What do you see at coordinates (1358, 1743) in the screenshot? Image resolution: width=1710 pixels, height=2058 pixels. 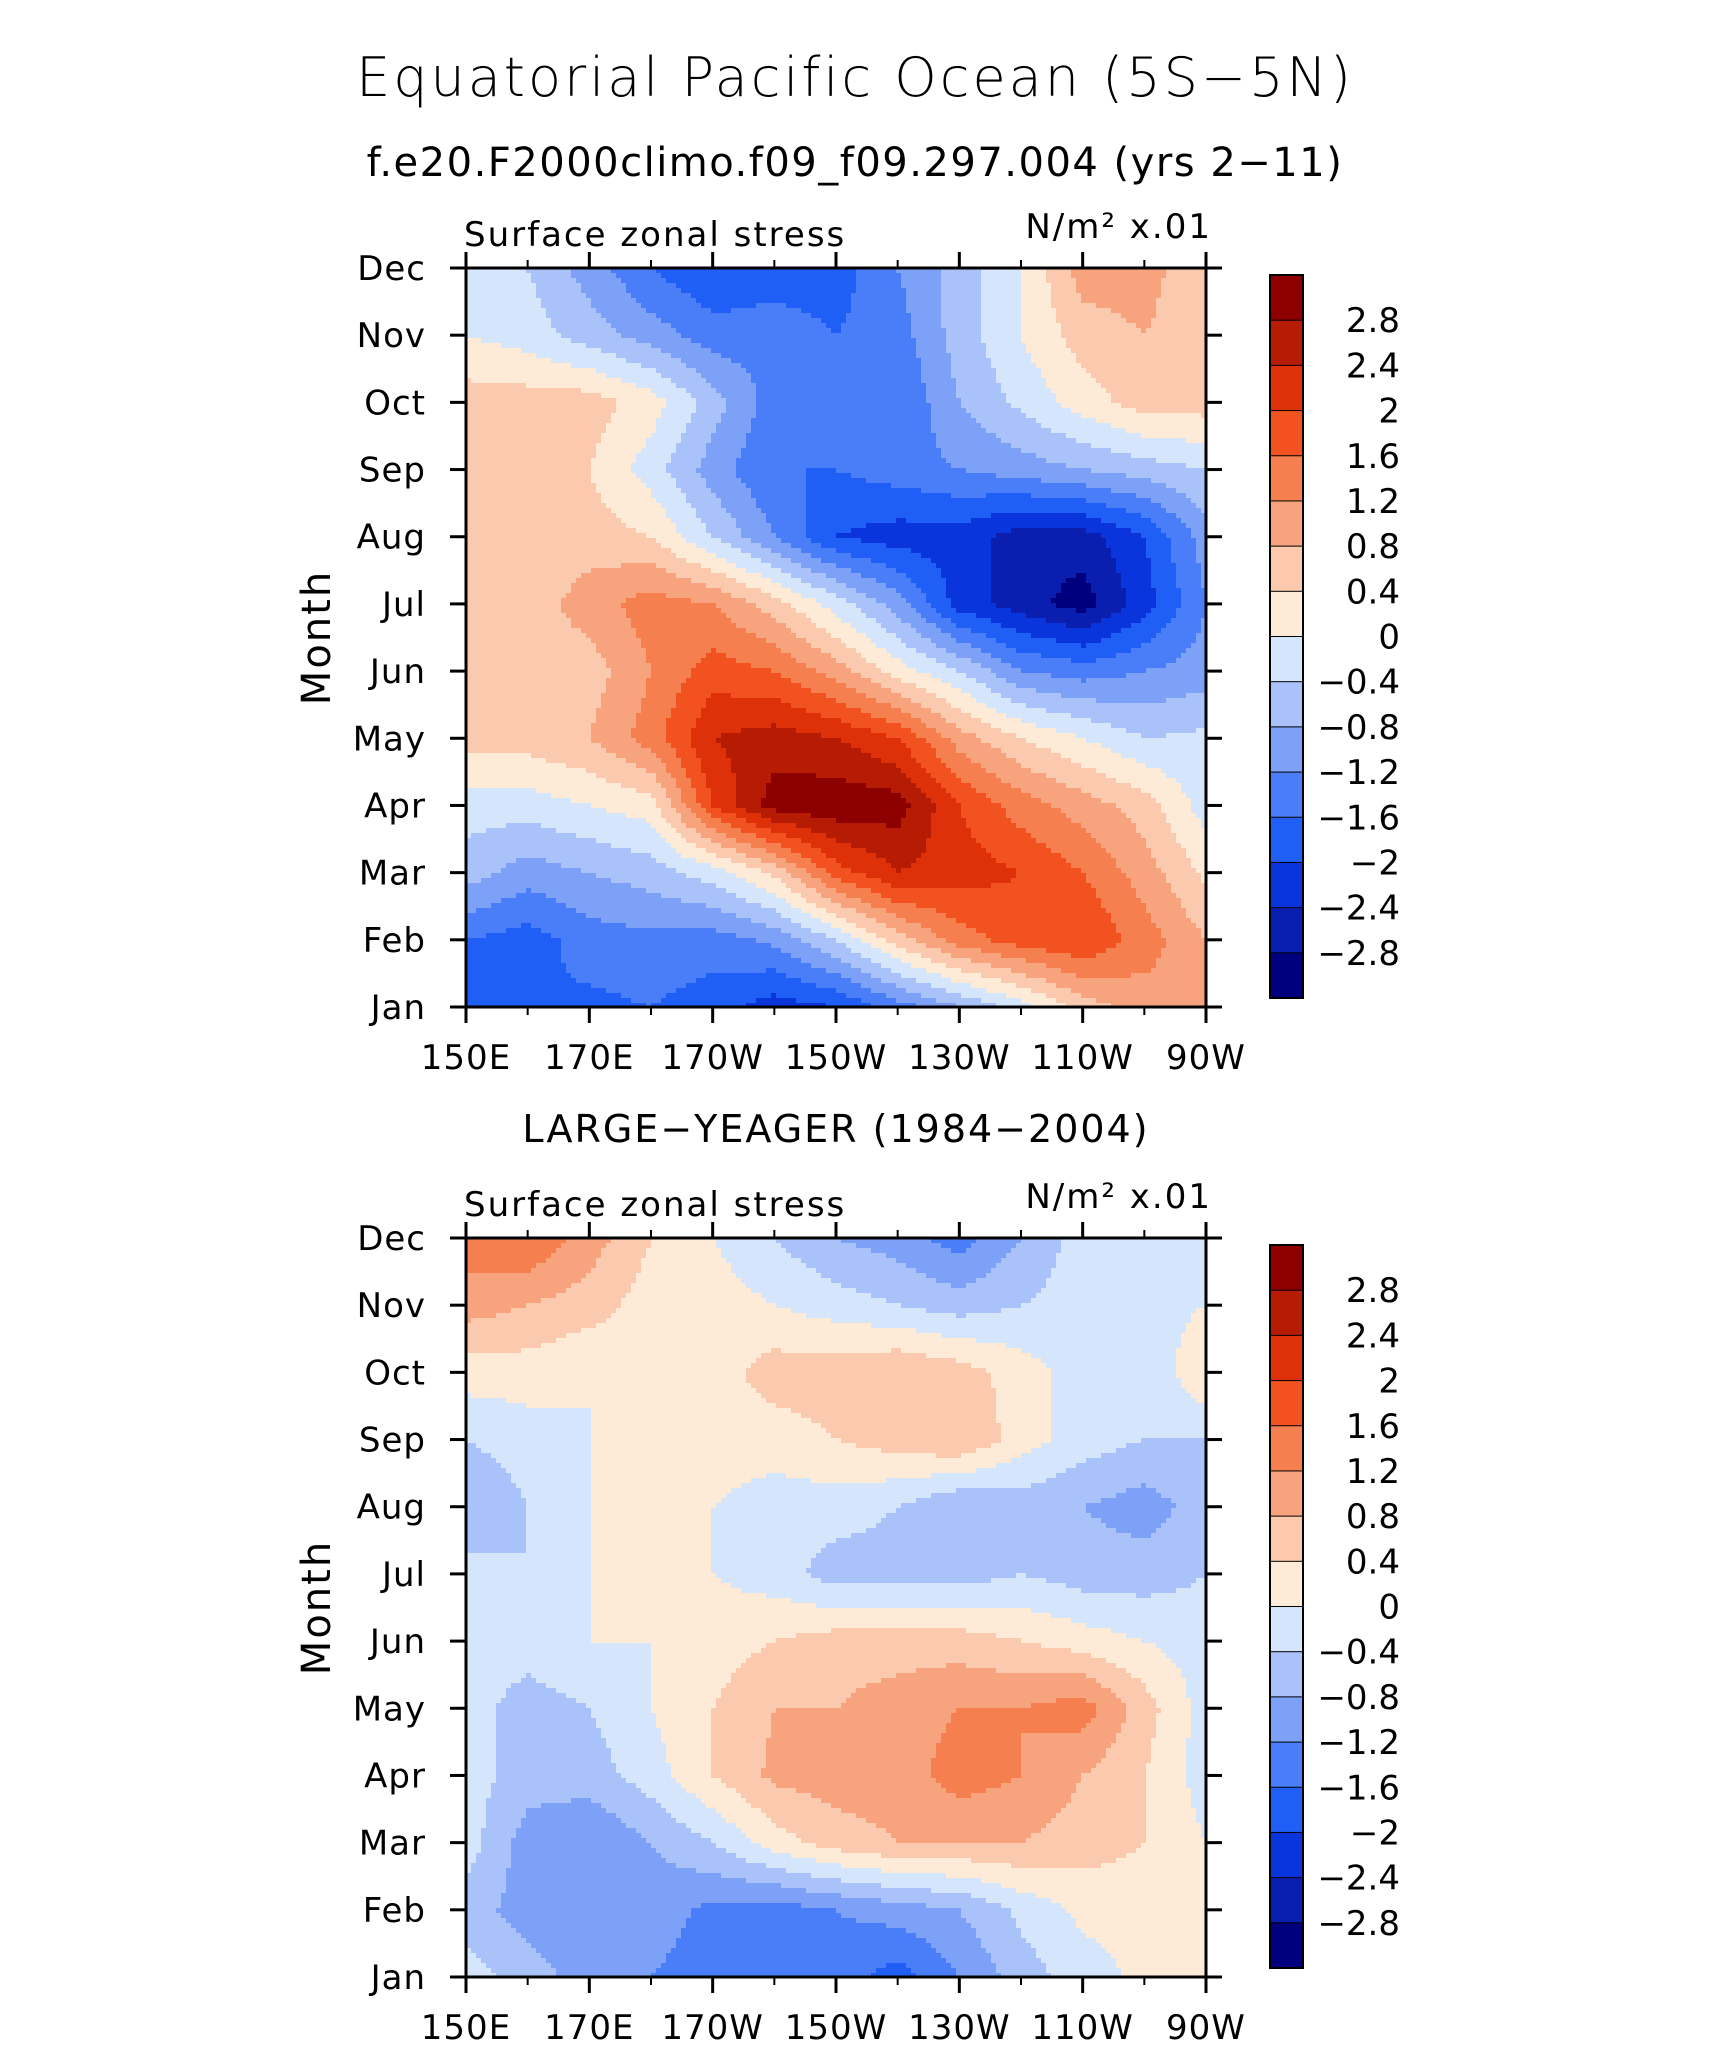 I see `colorbar-label: −1.2` at bounding box center [1358, 1743].